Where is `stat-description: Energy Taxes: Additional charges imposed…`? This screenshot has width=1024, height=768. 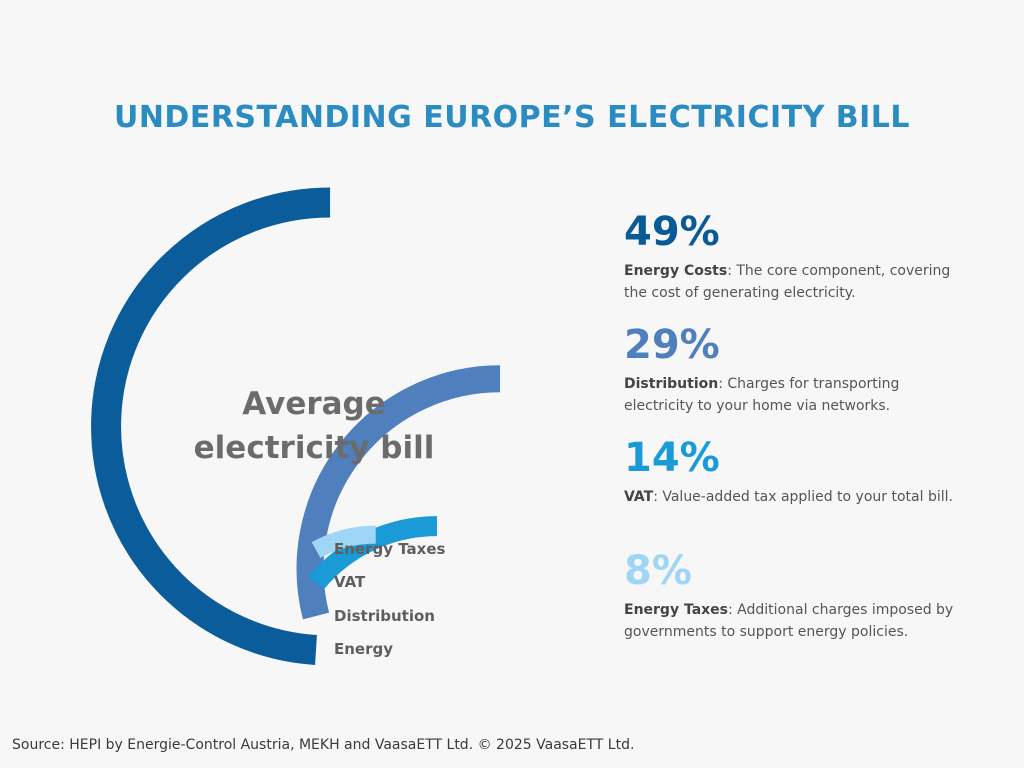
stat-description: Energy Taxes: Additional charges imposed… is located at coordinates (789, 621).